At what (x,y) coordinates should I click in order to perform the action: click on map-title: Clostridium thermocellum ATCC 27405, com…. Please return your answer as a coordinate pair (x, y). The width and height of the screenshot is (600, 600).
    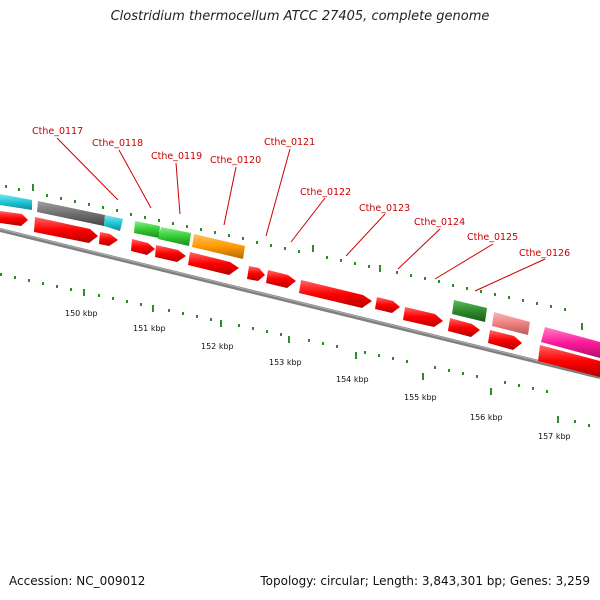
    Looking at the image, I should click on (300, 16).